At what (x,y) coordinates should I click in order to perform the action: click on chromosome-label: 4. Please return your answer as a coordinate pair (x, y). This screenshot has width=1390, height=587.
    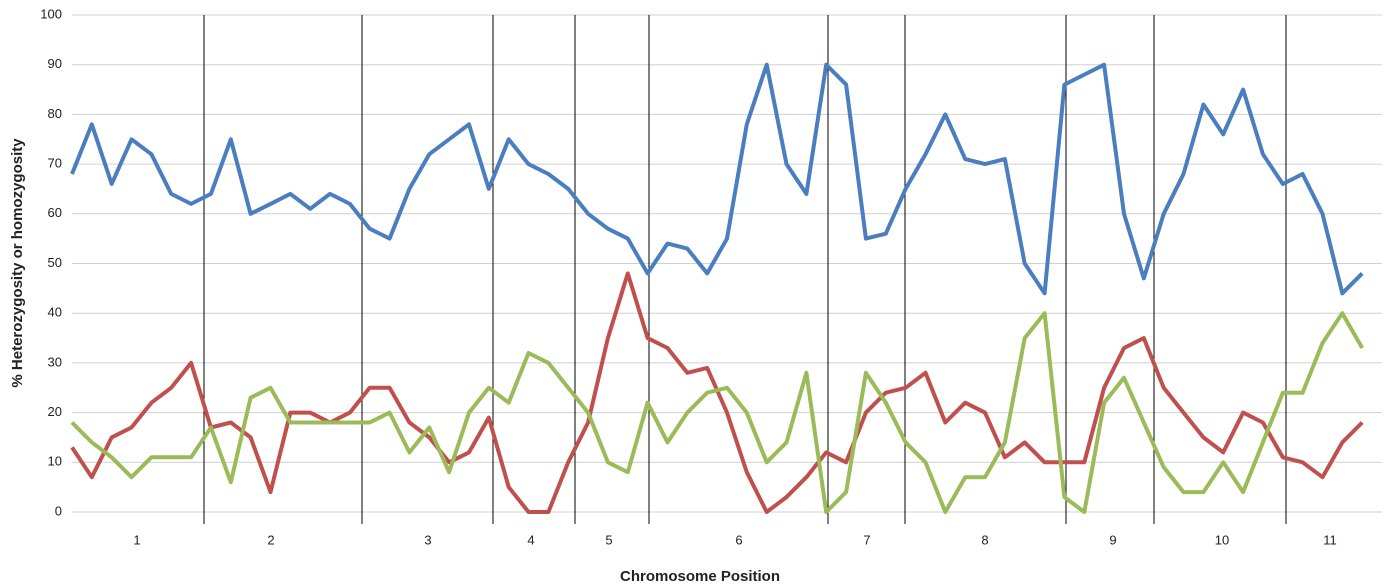
    Looking at the image, I should click on (530, 539).